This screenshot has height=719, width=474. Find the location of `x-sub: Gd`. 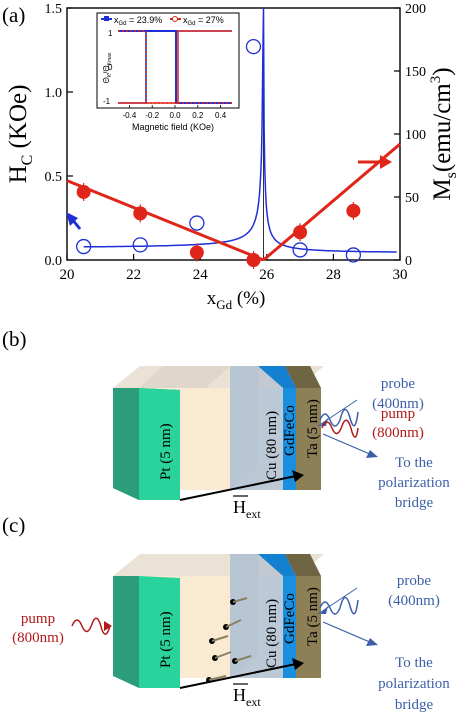

x-sub: Gd is located at coordinates (224, 304).